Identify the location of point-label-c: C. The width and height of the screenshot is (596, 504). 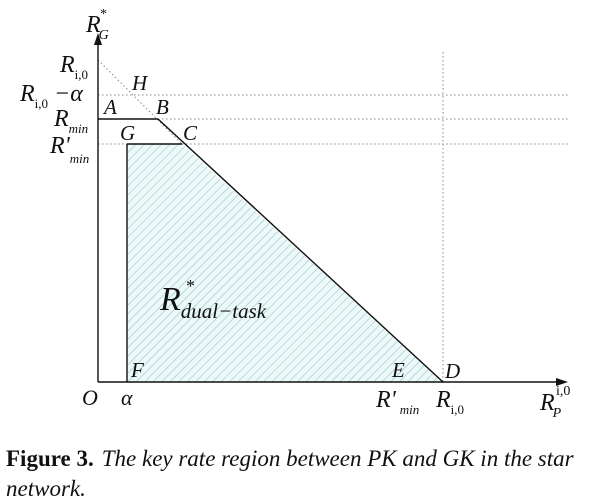
(190, 133).